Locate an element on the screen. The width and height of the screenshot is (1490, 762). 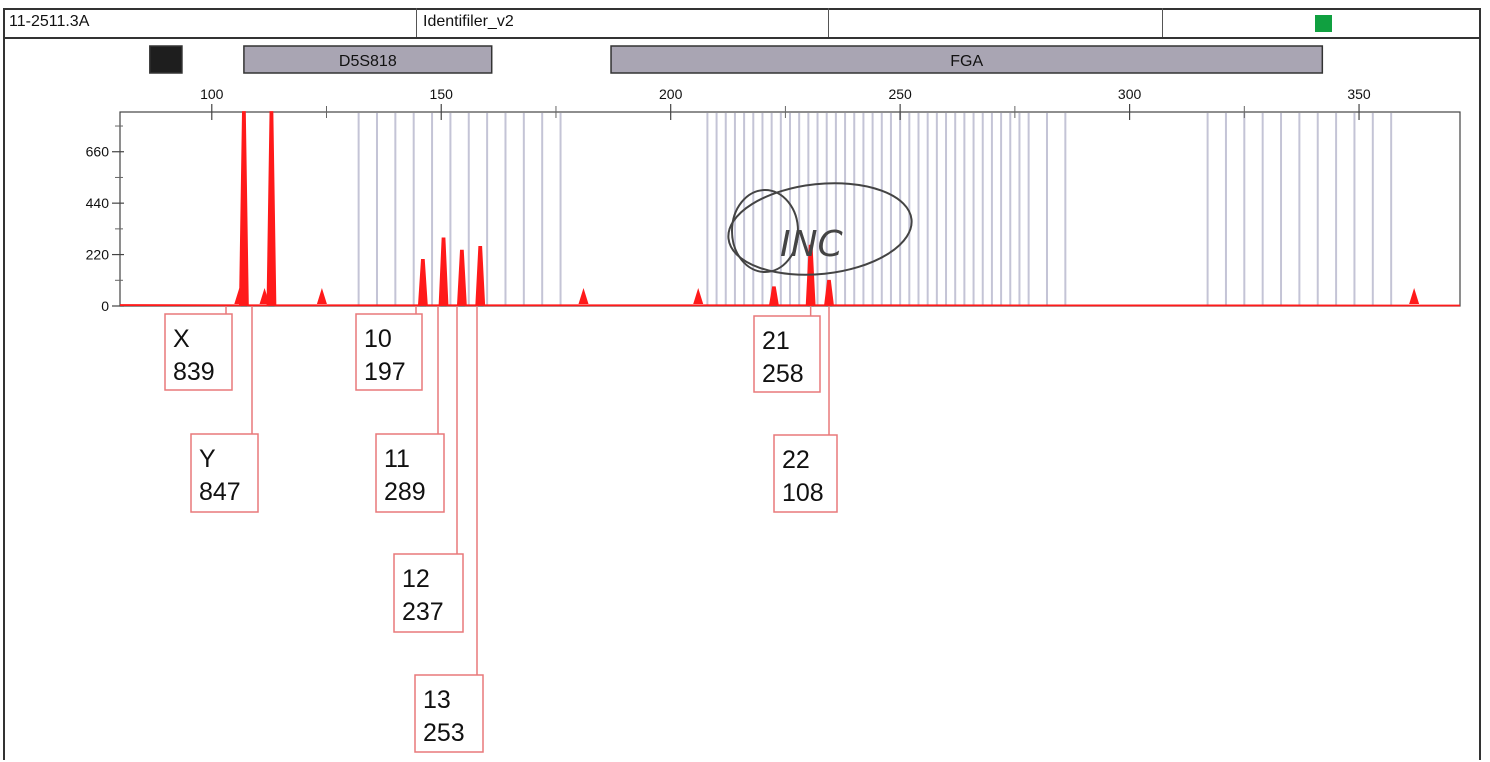
panel-name: Identifiler_v2 is located at coordinates (623, 22).